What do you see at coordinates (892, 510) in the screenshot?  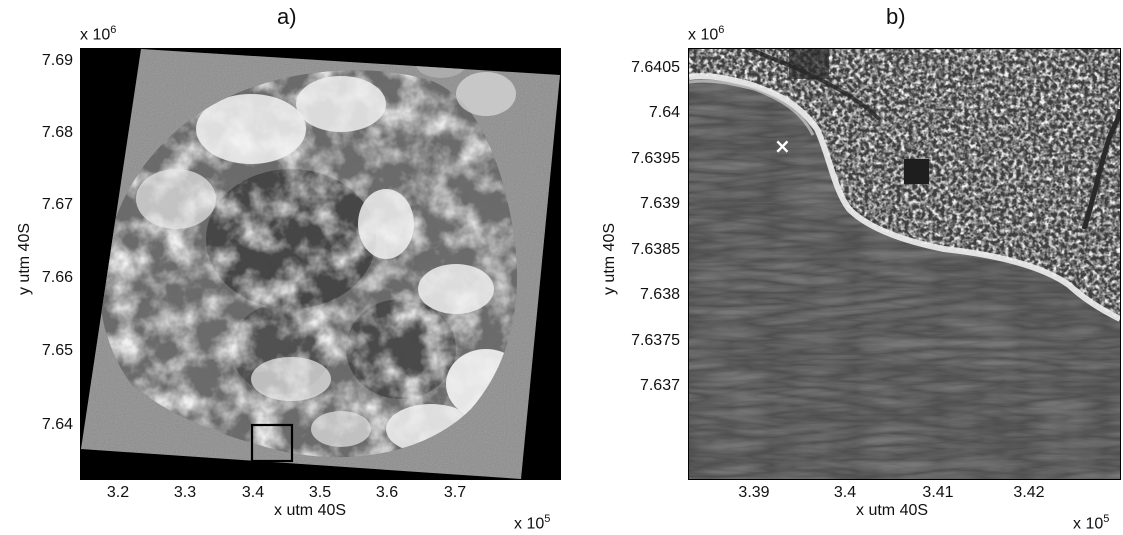 I see `panel-b-xlabel: x utm 40S` at bounding box center [892, 510].